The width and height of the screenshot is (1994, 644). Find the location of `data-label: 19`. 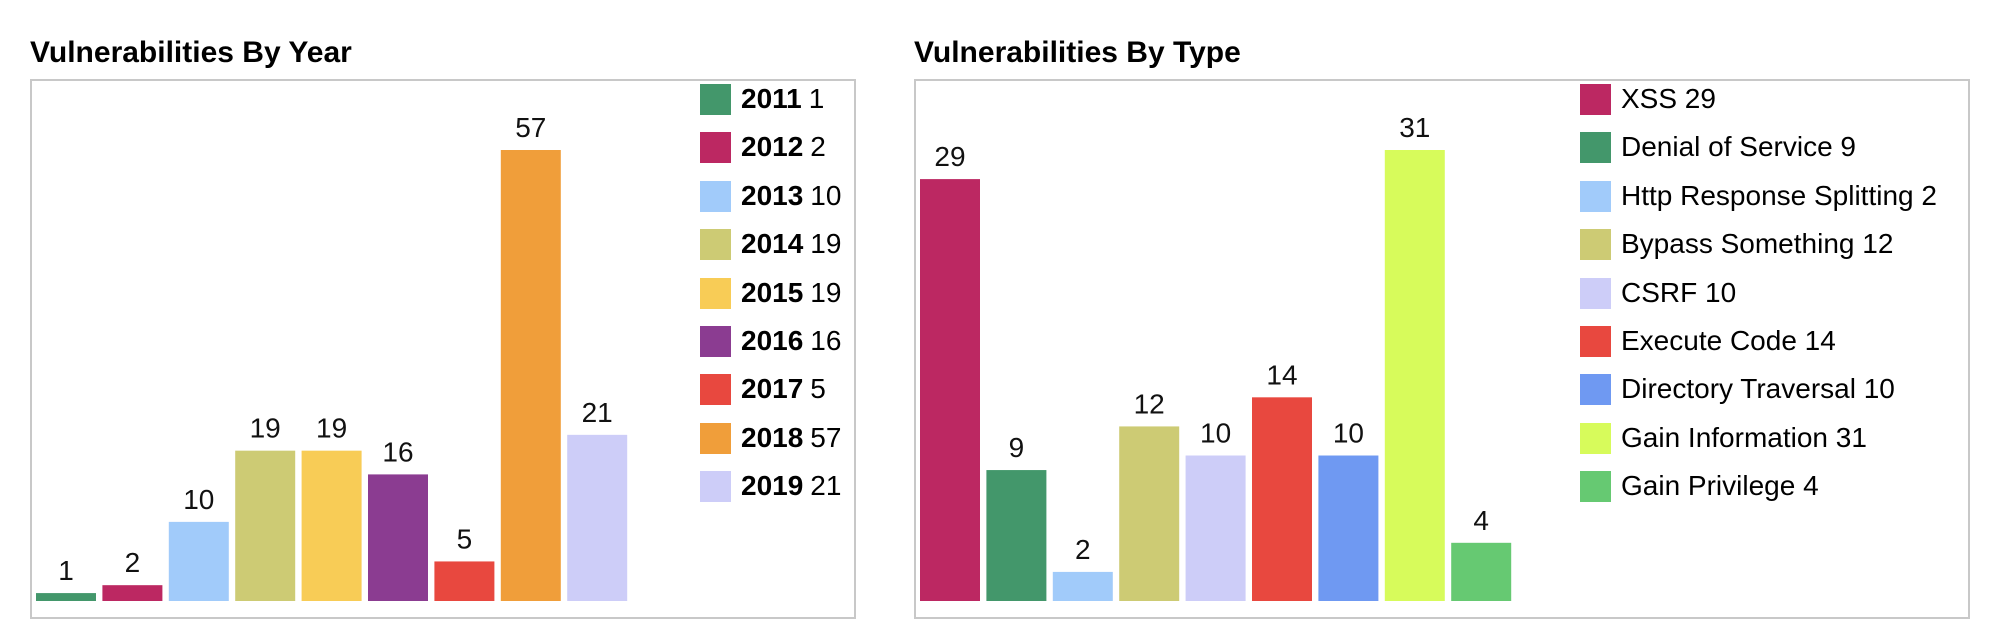

data-label: 19 is located at coordinates (265, 428).